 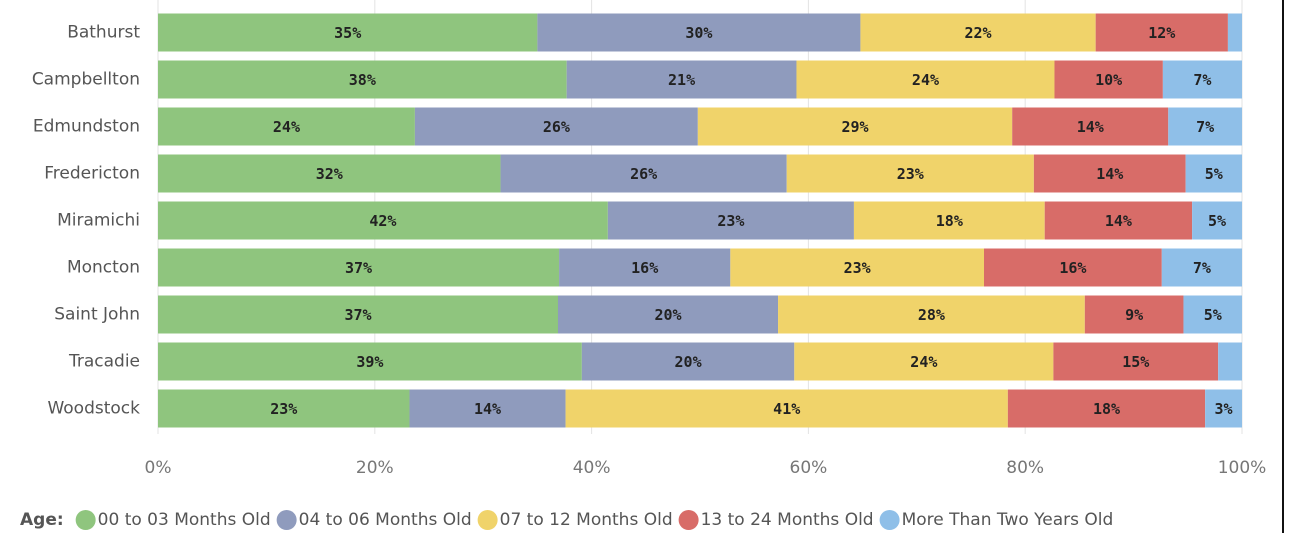 I want to click on data-label: 22%, so click(x=977, y=33).